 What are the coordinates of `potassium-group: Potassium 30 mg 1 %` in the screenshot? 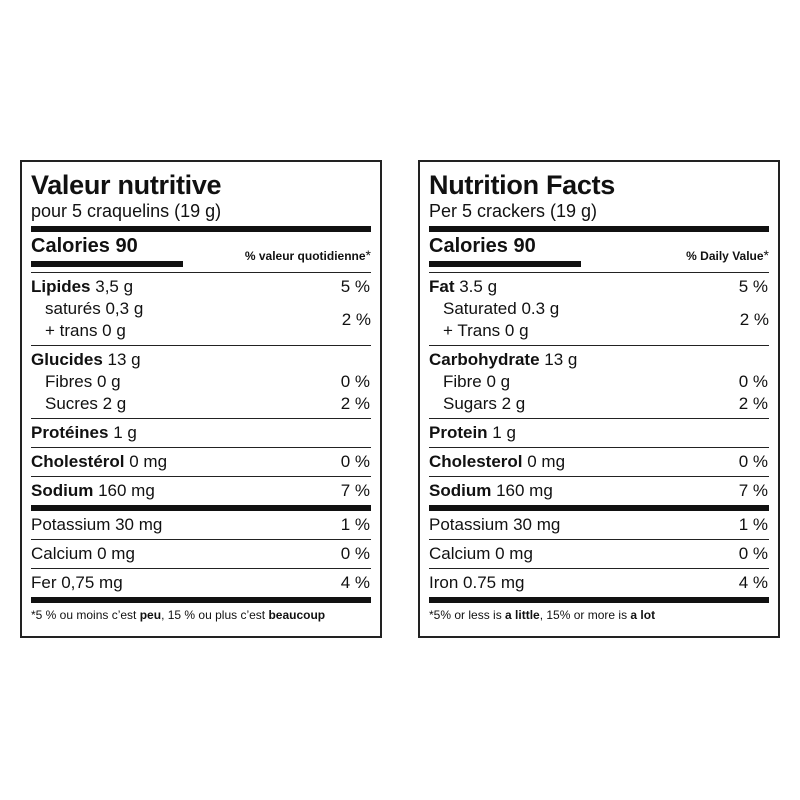 It's located at (599, 525).